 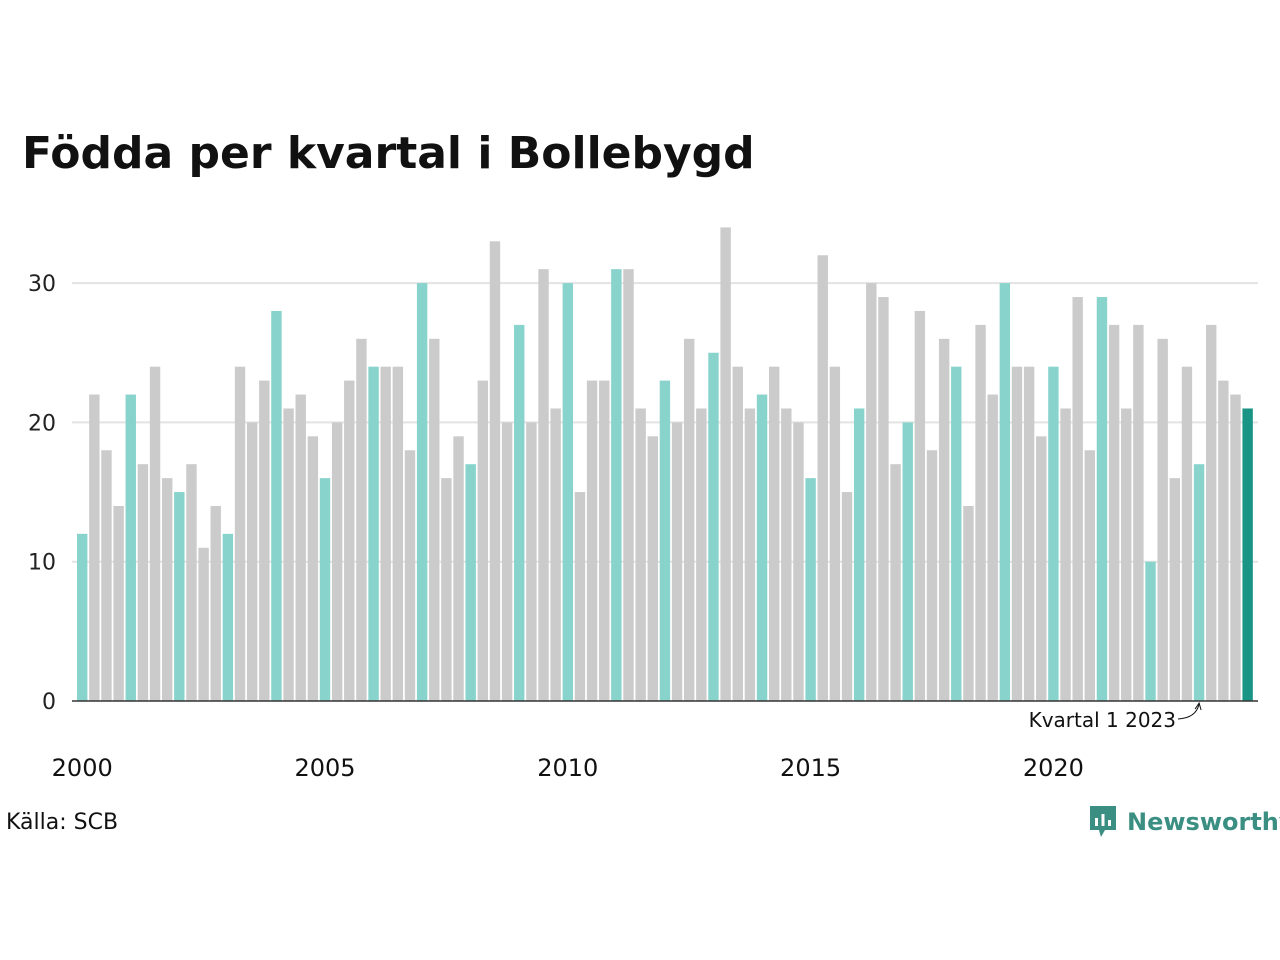 What do you see at coordinates (62, 822) in the screenshot?
I see `source-label: Källa: SCB` at bounding box center [62, 822].